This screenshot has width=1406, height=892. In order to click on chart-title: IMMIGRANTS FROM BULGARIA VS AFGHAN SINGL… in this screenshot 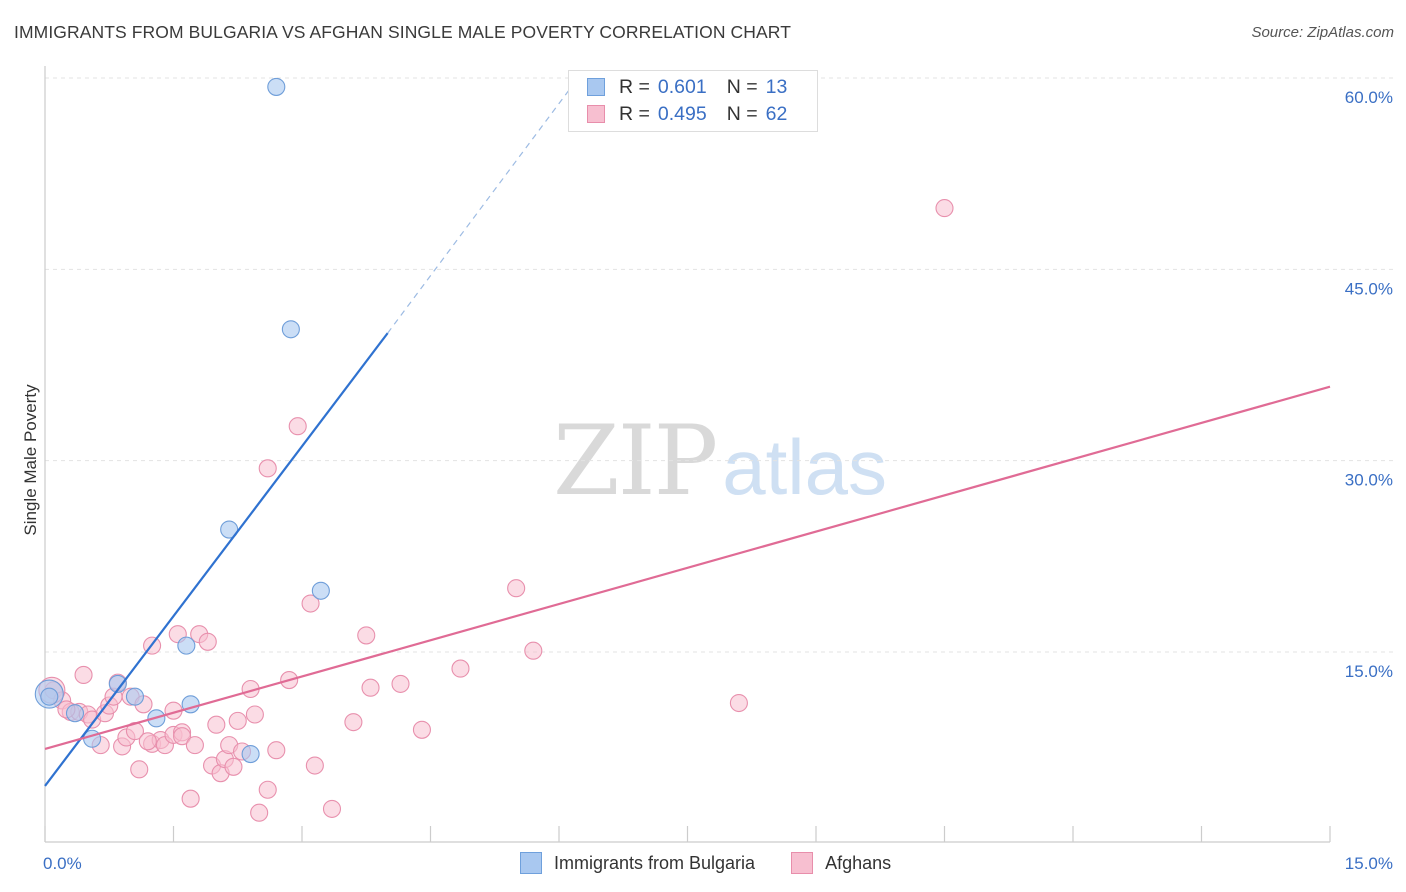, I will do `click(403, 32)`.